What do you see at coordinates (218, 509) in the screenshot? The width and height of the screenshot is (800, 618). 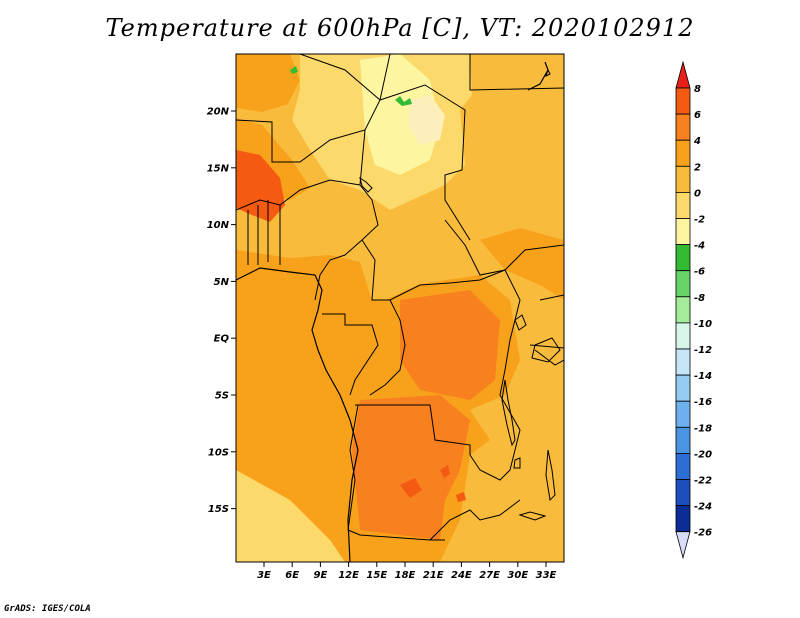 I see `lat-tick-label: 15S` at bounding box center [218, 509].